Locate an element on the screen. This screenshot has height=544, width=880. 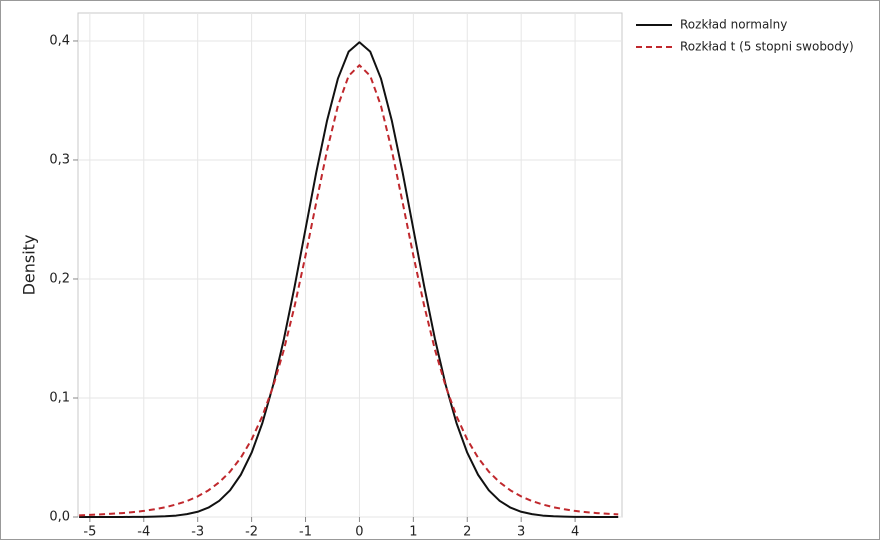
x-tick-label: -5 is located at coordinates (89, 532).